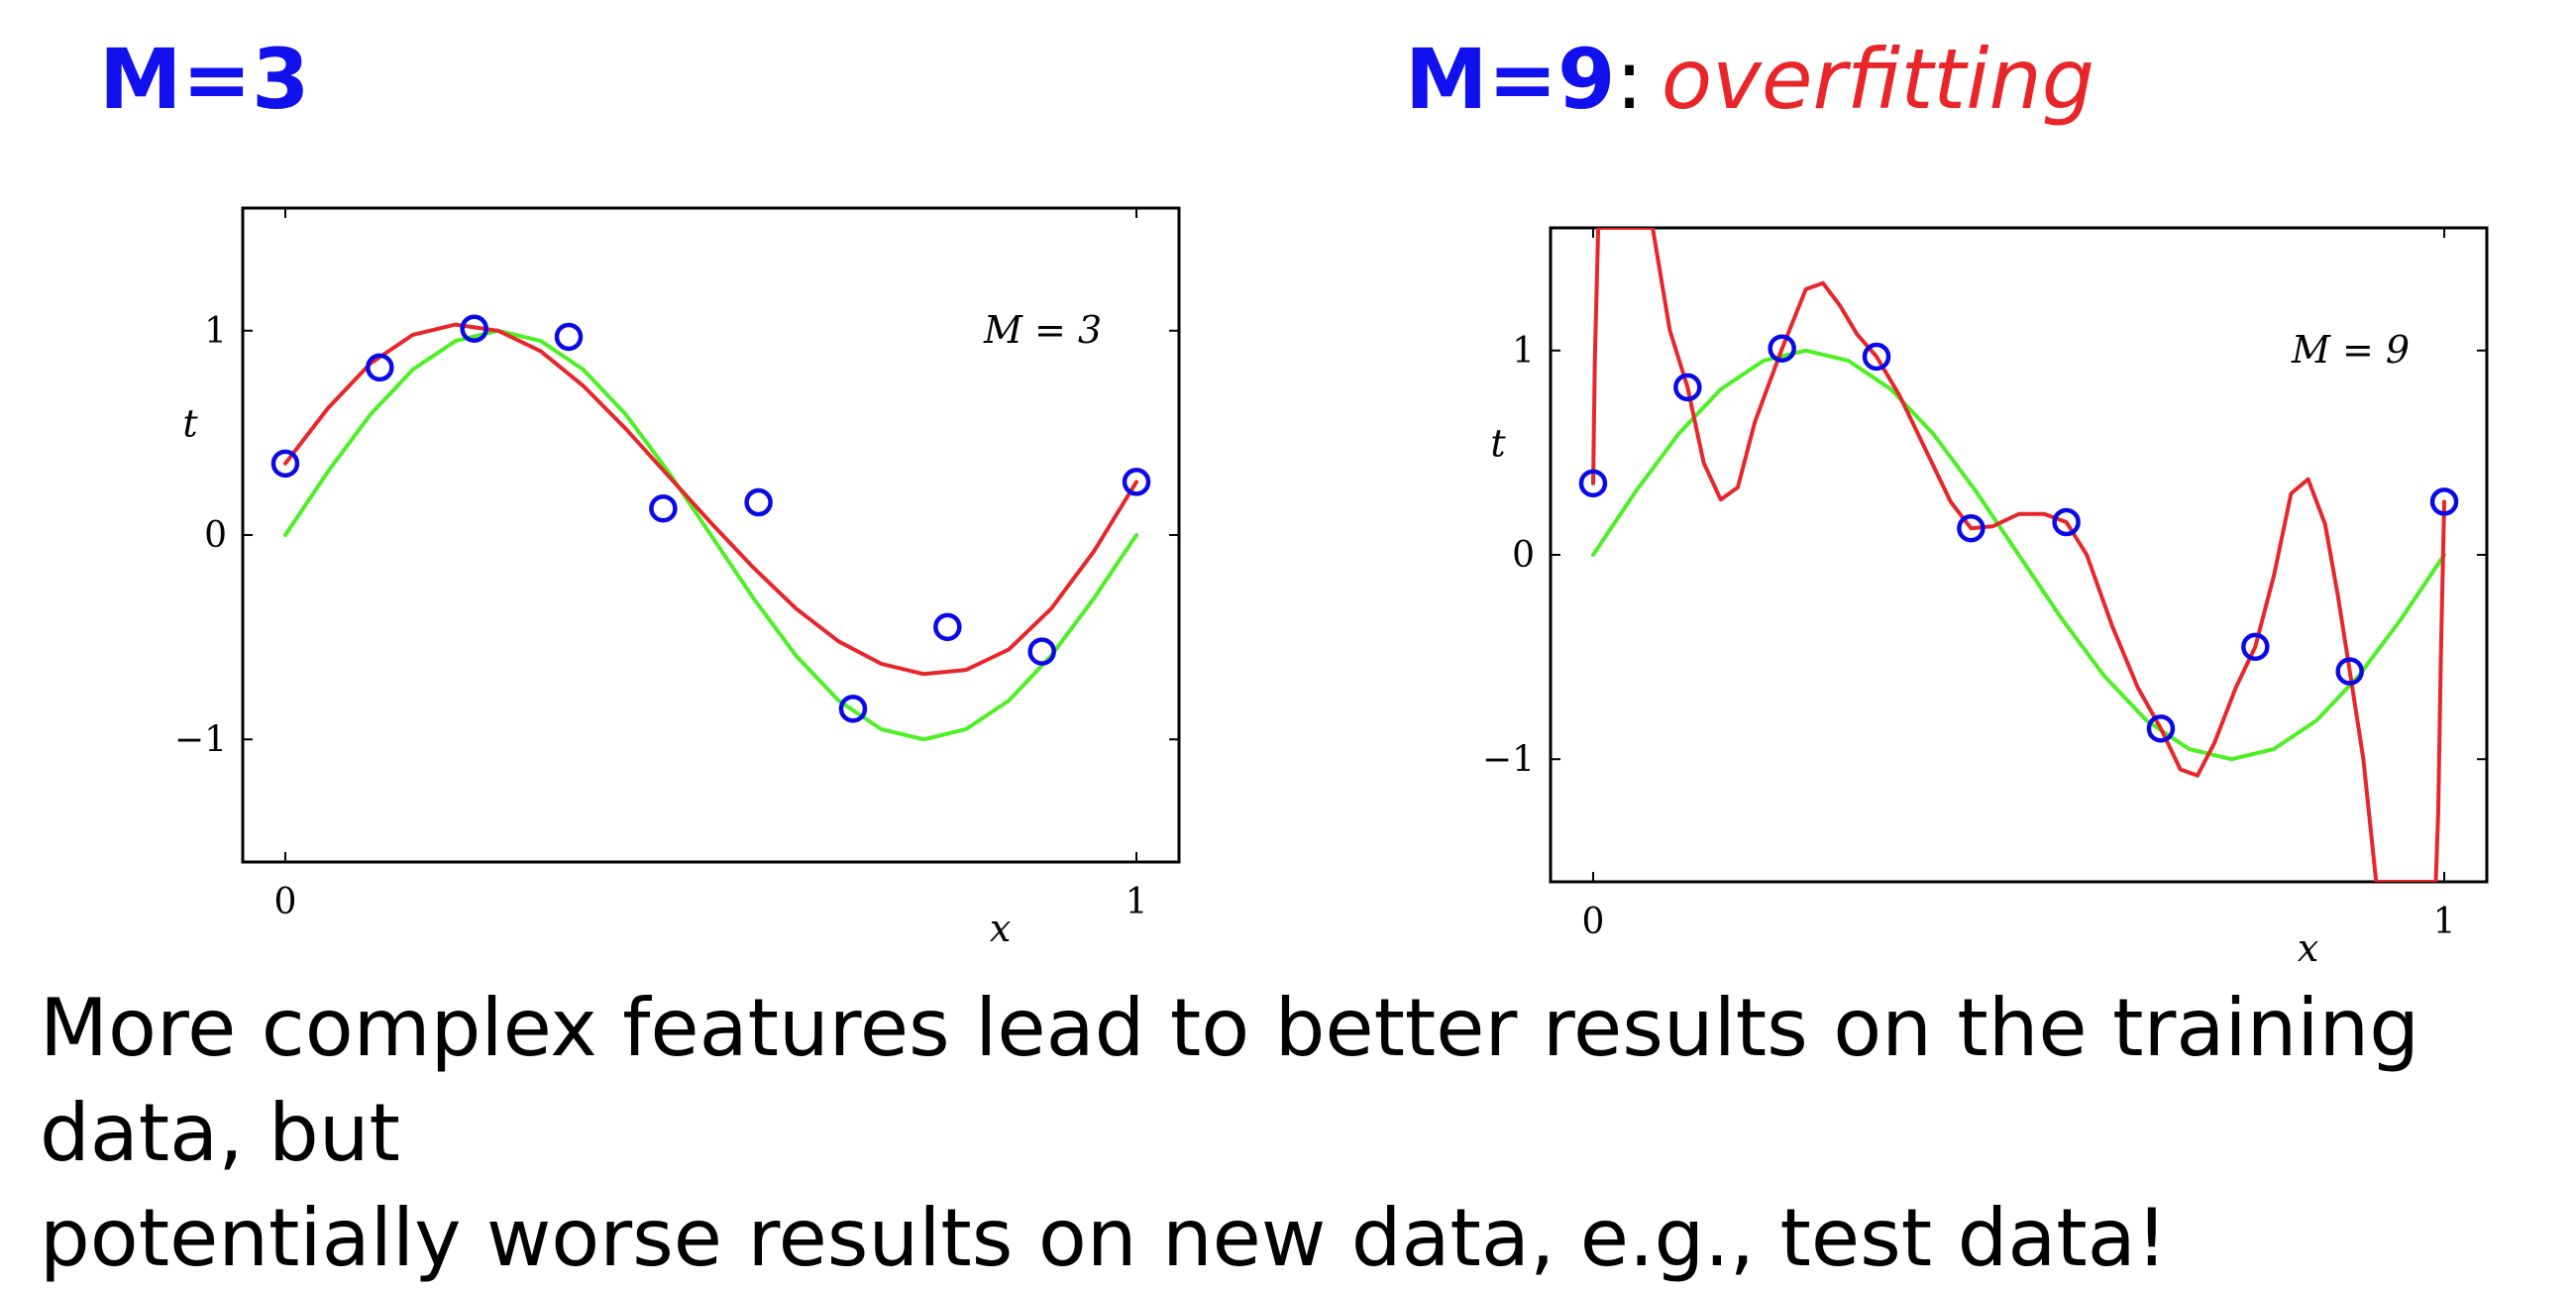 This screenshot has height=1291, width=2576. I want to click on left-heading: M=3, so click(205, 80).